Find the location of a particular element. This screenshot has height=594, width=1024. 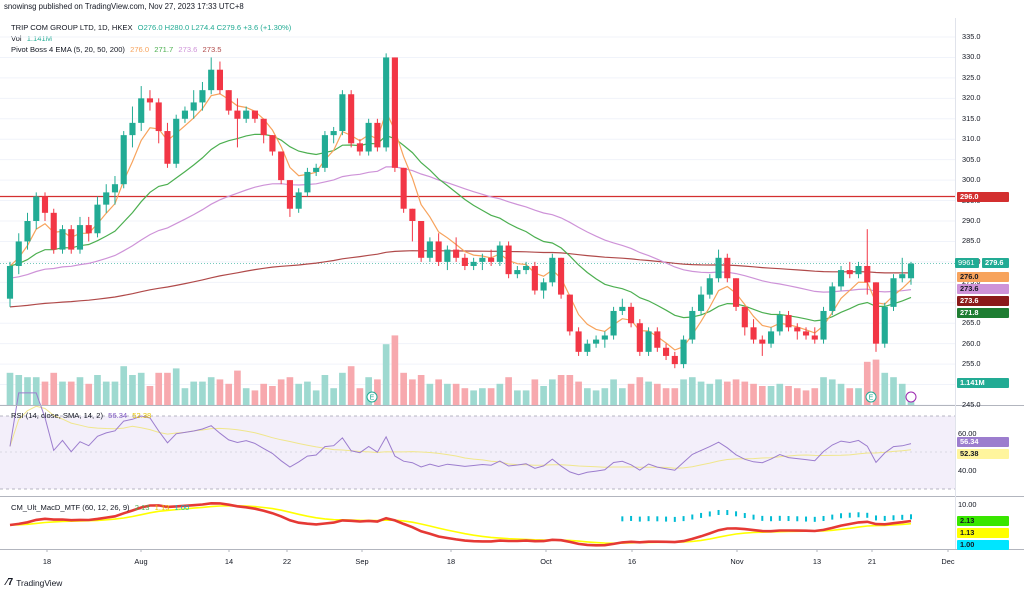

price-axis-border is located at coordinates (955, 283).